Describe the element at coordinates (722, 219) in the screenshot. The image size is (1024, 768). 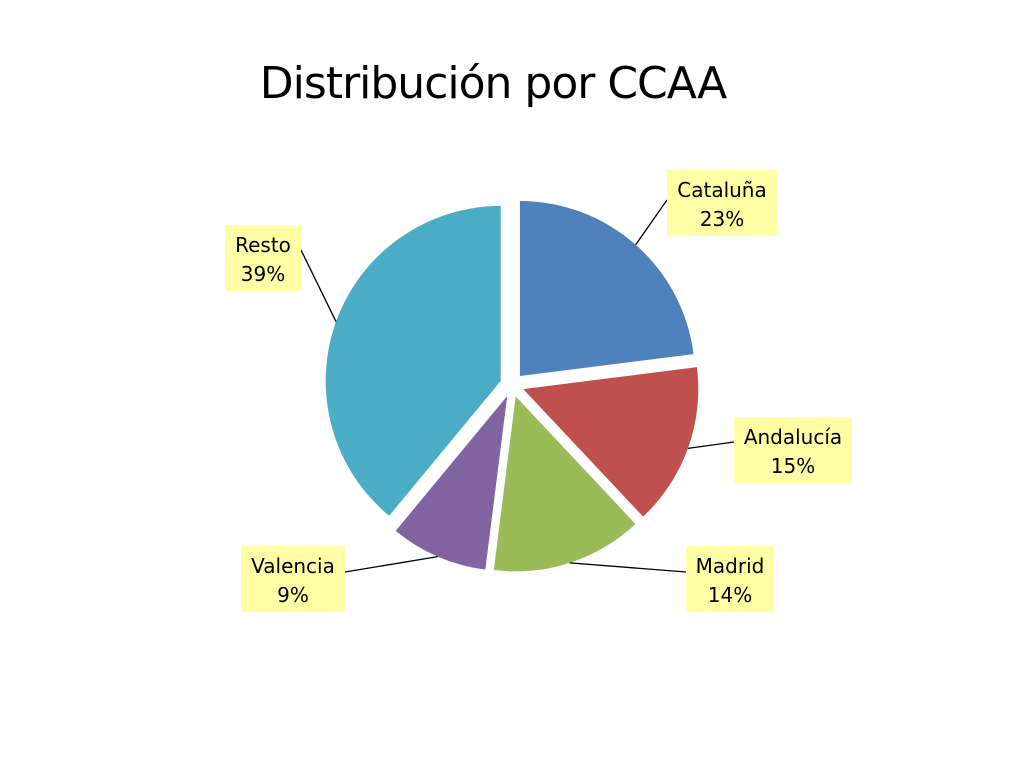
I see `slice-percent-label: 23%` at that location.